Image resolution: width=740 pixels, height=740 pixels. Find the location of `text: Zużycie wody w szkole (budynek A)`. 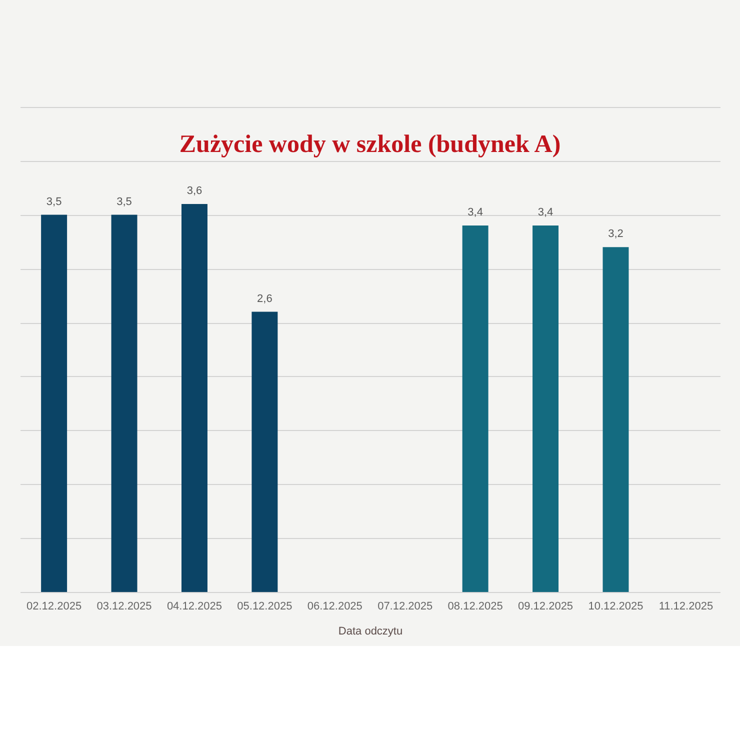

text: Zużycie wody w szkole (budynek A) is located at coordinates (370, 144).